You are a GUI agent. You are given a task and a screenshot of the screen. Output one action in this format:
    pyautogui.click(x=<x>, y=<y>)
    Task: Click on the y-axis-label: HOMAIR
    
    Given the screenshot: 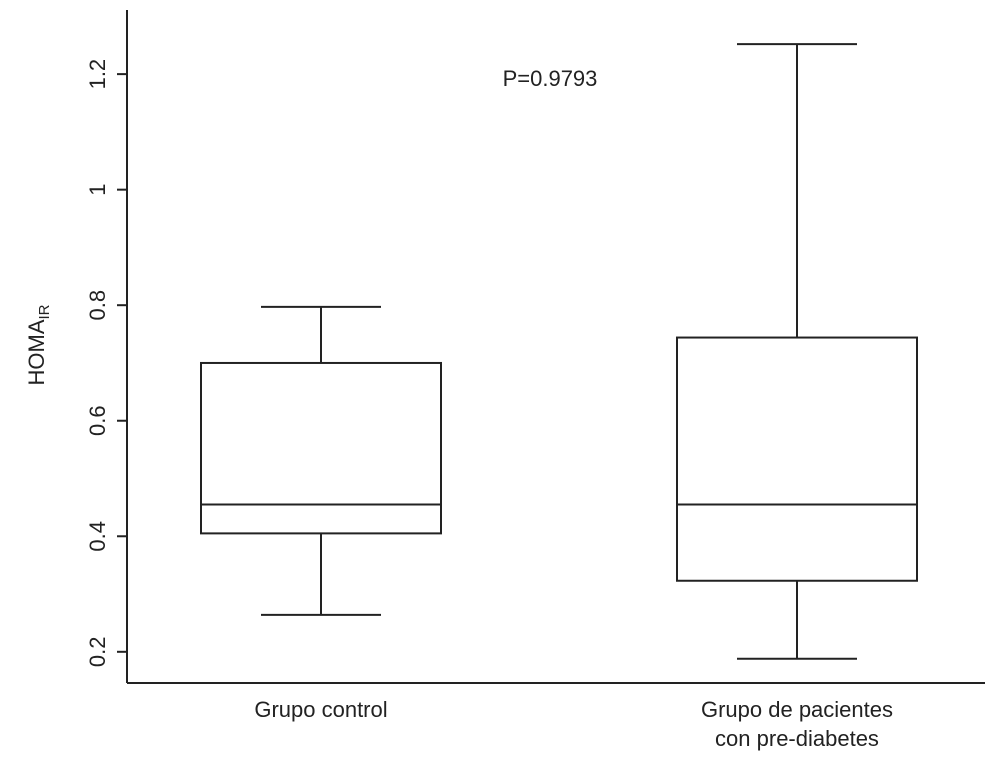 What is the action you would take?
    pyautogui.click(x=38, y=344)
    